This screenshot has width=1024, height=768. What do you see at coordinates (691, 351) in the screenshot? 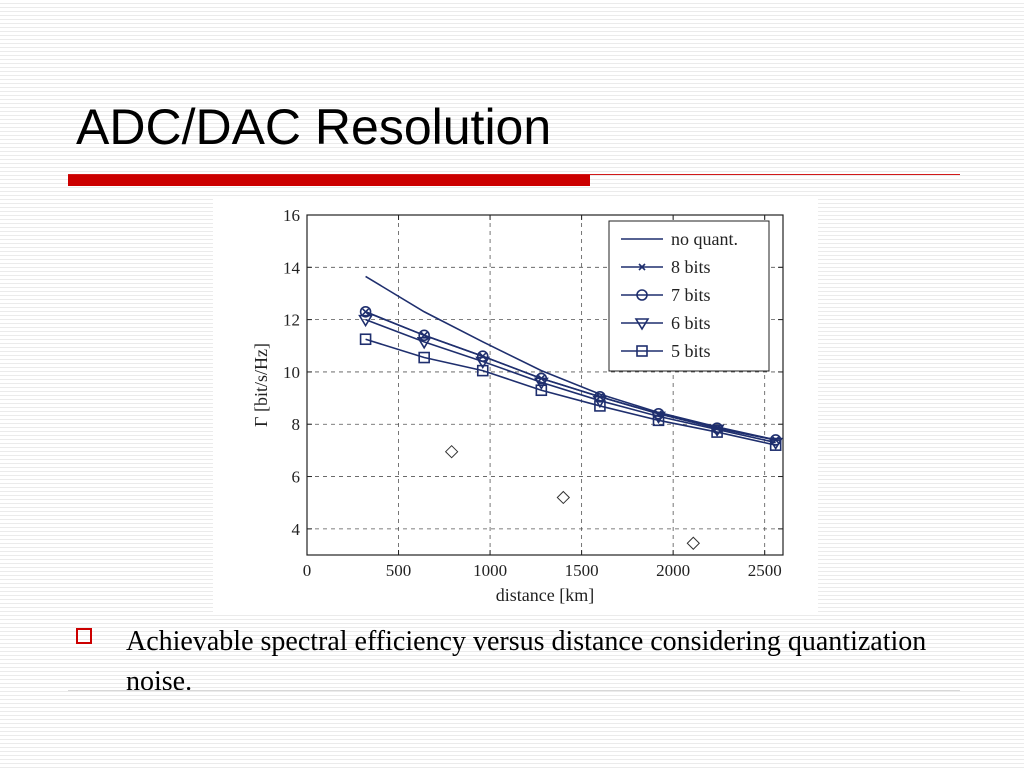
I see `legend-label: 5 bits` at bounding box center [691, 351].